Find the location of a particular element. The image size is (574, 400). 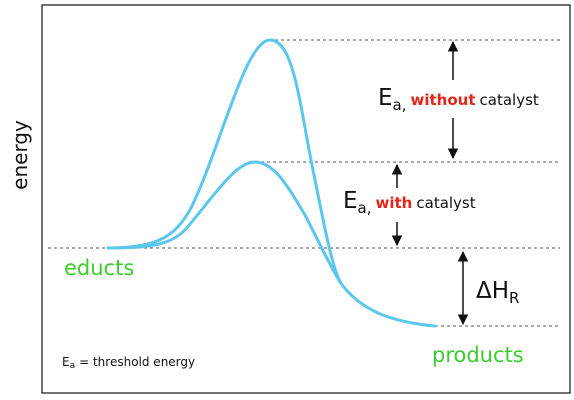

products-label: products is located at coordinates (478, 355).